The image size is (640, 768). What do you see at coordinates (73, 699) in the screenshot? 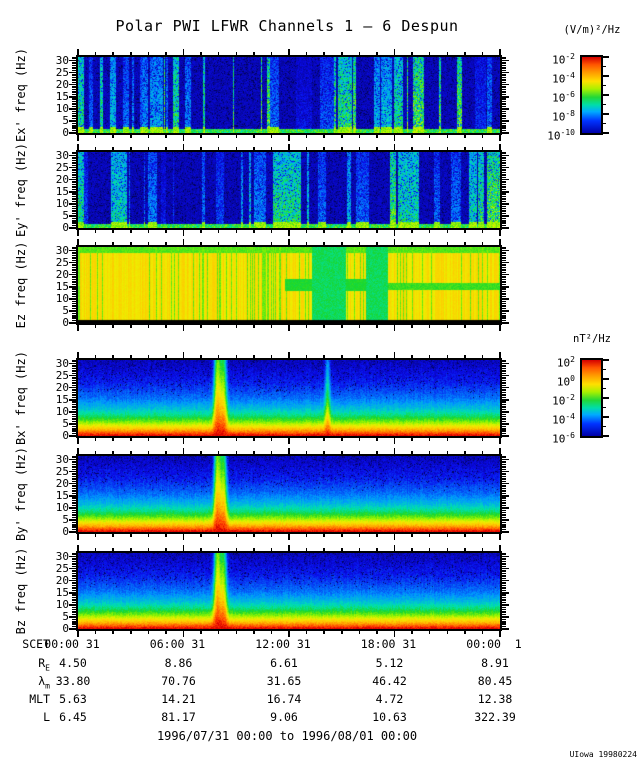
I see `ephemeris-value: 5.63` at bounding box center [73, 699].